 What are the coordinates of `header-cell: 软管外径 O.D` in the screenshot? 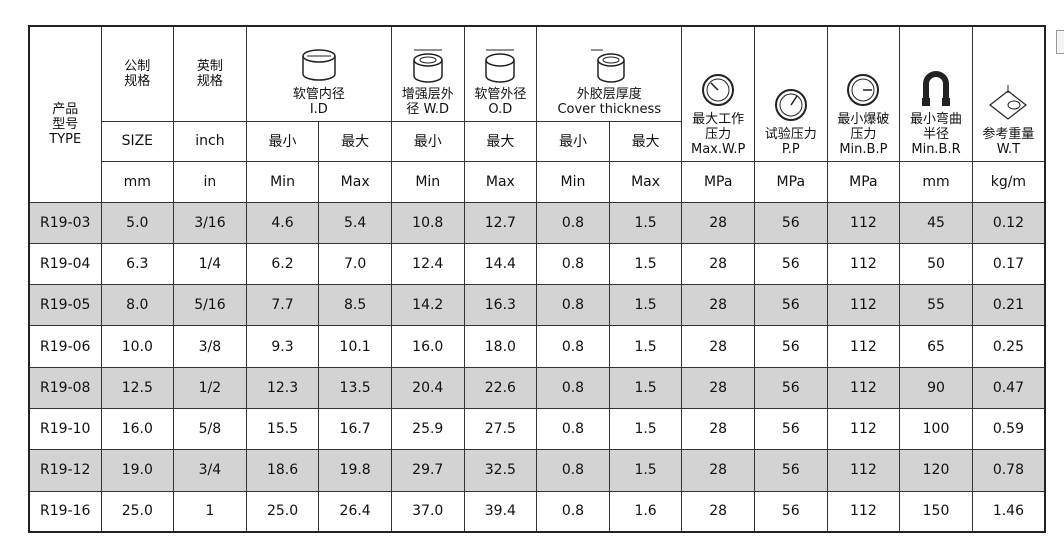 It's located at (500, 73).